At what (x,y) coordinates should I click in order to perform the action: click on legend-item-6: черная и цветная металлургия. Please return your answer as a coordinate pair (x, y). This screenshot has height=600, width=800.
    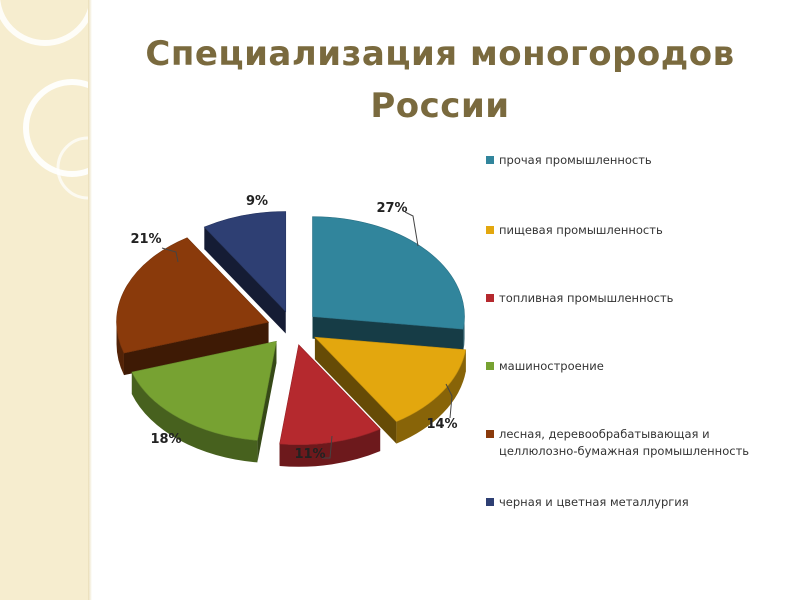
    Looking at the image, I should click on (622, 502).